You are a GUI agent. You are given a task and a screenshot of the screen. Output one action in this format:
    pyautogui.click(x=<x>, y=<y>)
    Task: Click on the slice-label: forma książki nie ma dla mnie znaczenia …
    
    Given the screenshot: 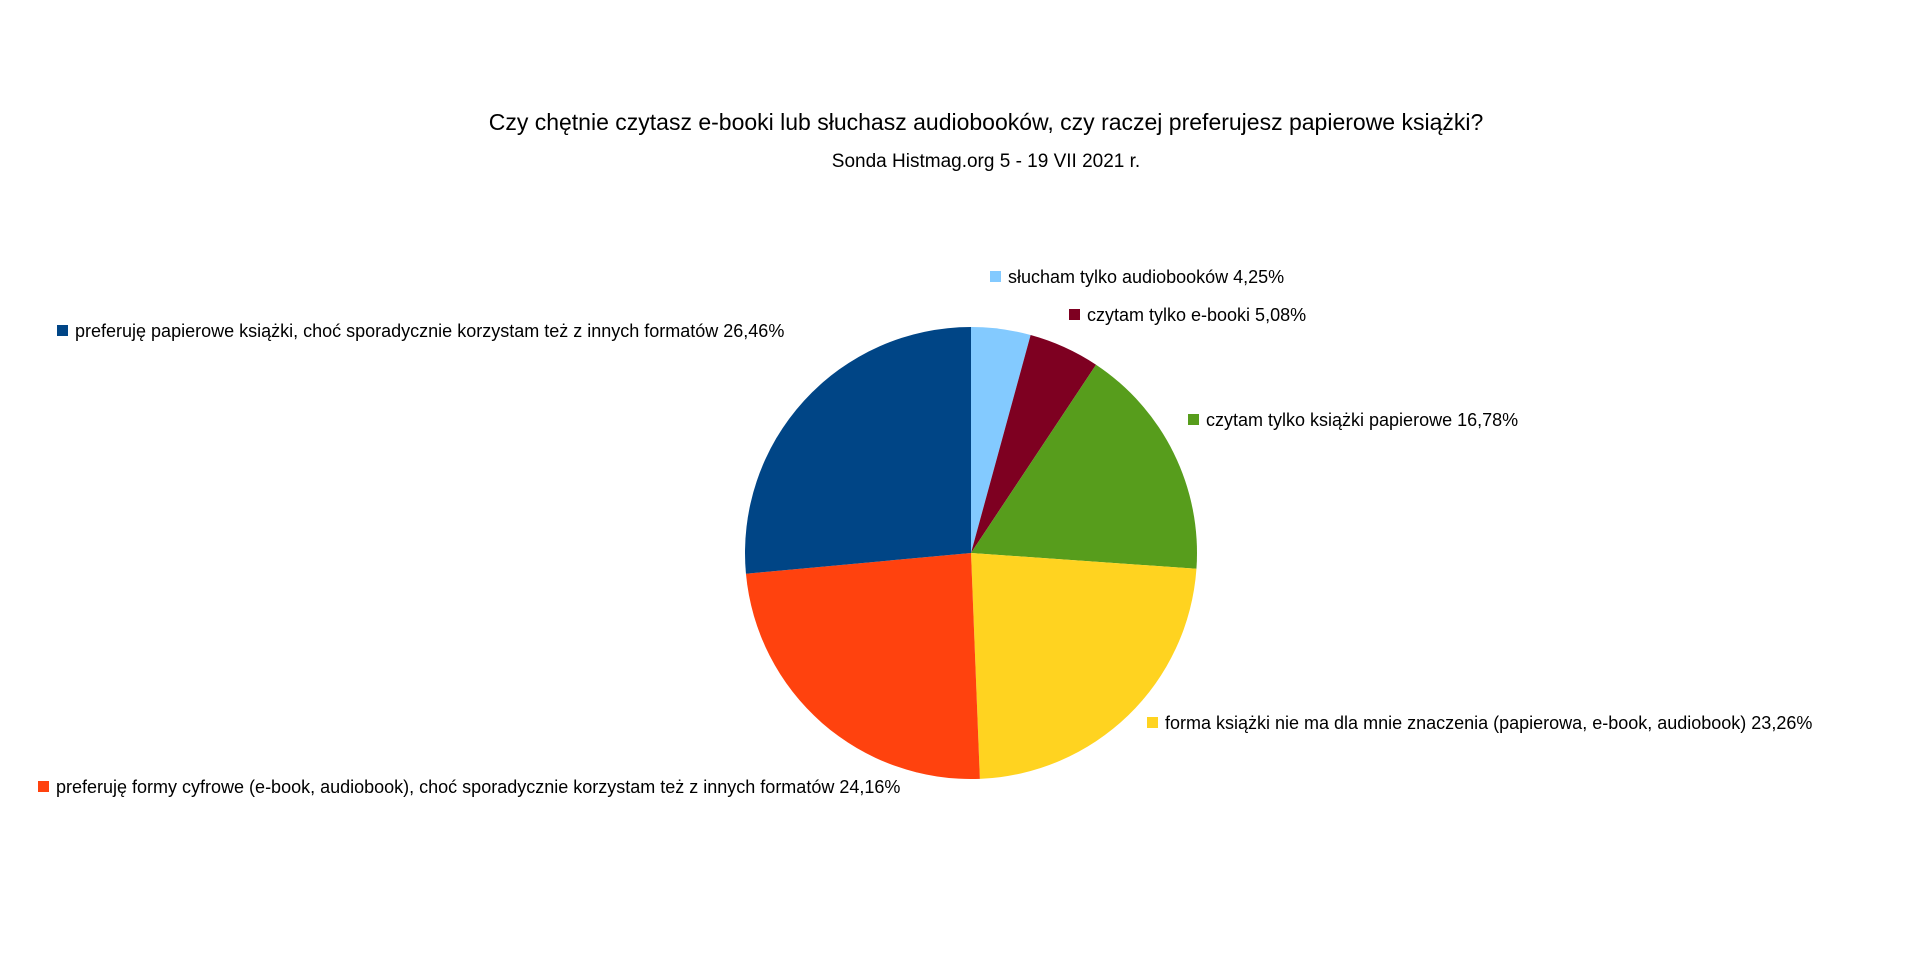 What is the action you would take?
    pyautogui.click(x=1488, y=723)
    